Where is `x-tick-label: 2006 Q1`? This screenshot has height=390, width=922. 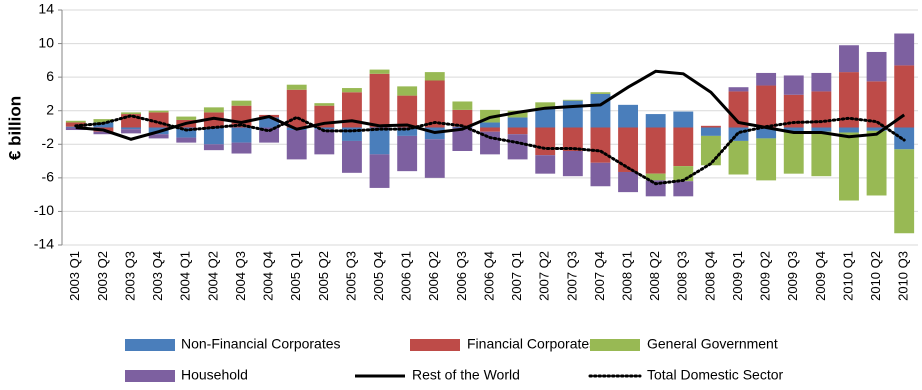 x-tick-label: 2006 Q1 is located at coordinates (406, 276).